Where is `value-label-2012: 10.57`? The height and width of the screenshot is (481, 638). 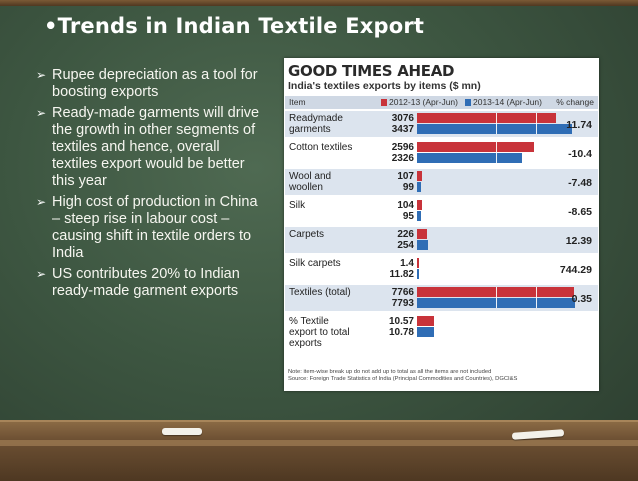 value-label-2012: 10.57 is located at coordinates (401, 321).